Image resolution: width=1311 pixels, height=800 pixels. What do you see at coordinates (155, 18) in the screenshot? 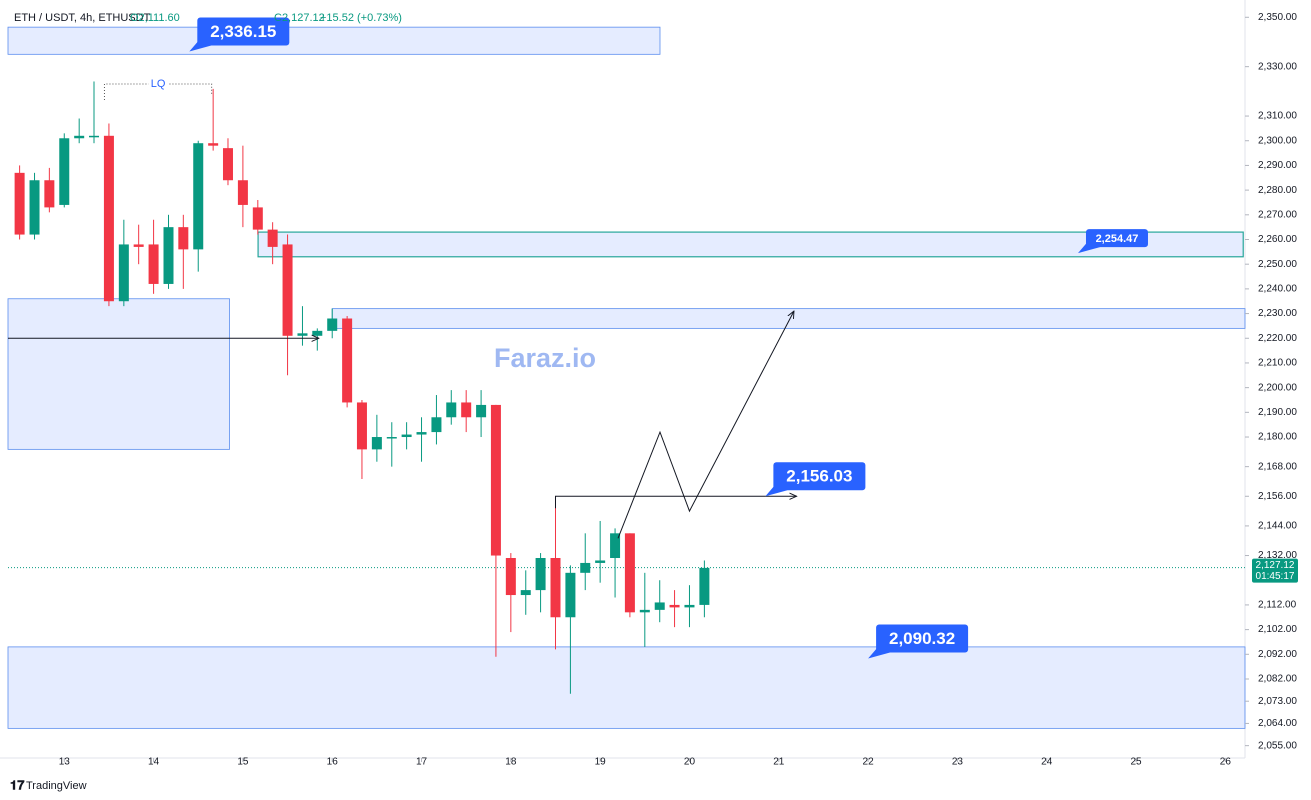
I see `header-open: O2,111.60` at bounding box center [155, 18].